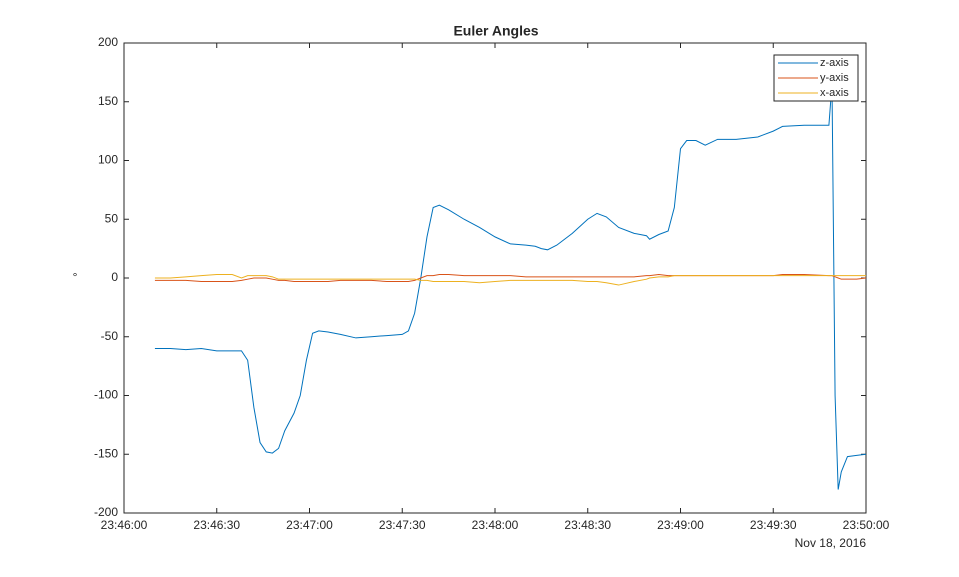  What do you see at coordinates (510, 279) in the screenshot?
I see `data-line` at bounding box center [510, 279].